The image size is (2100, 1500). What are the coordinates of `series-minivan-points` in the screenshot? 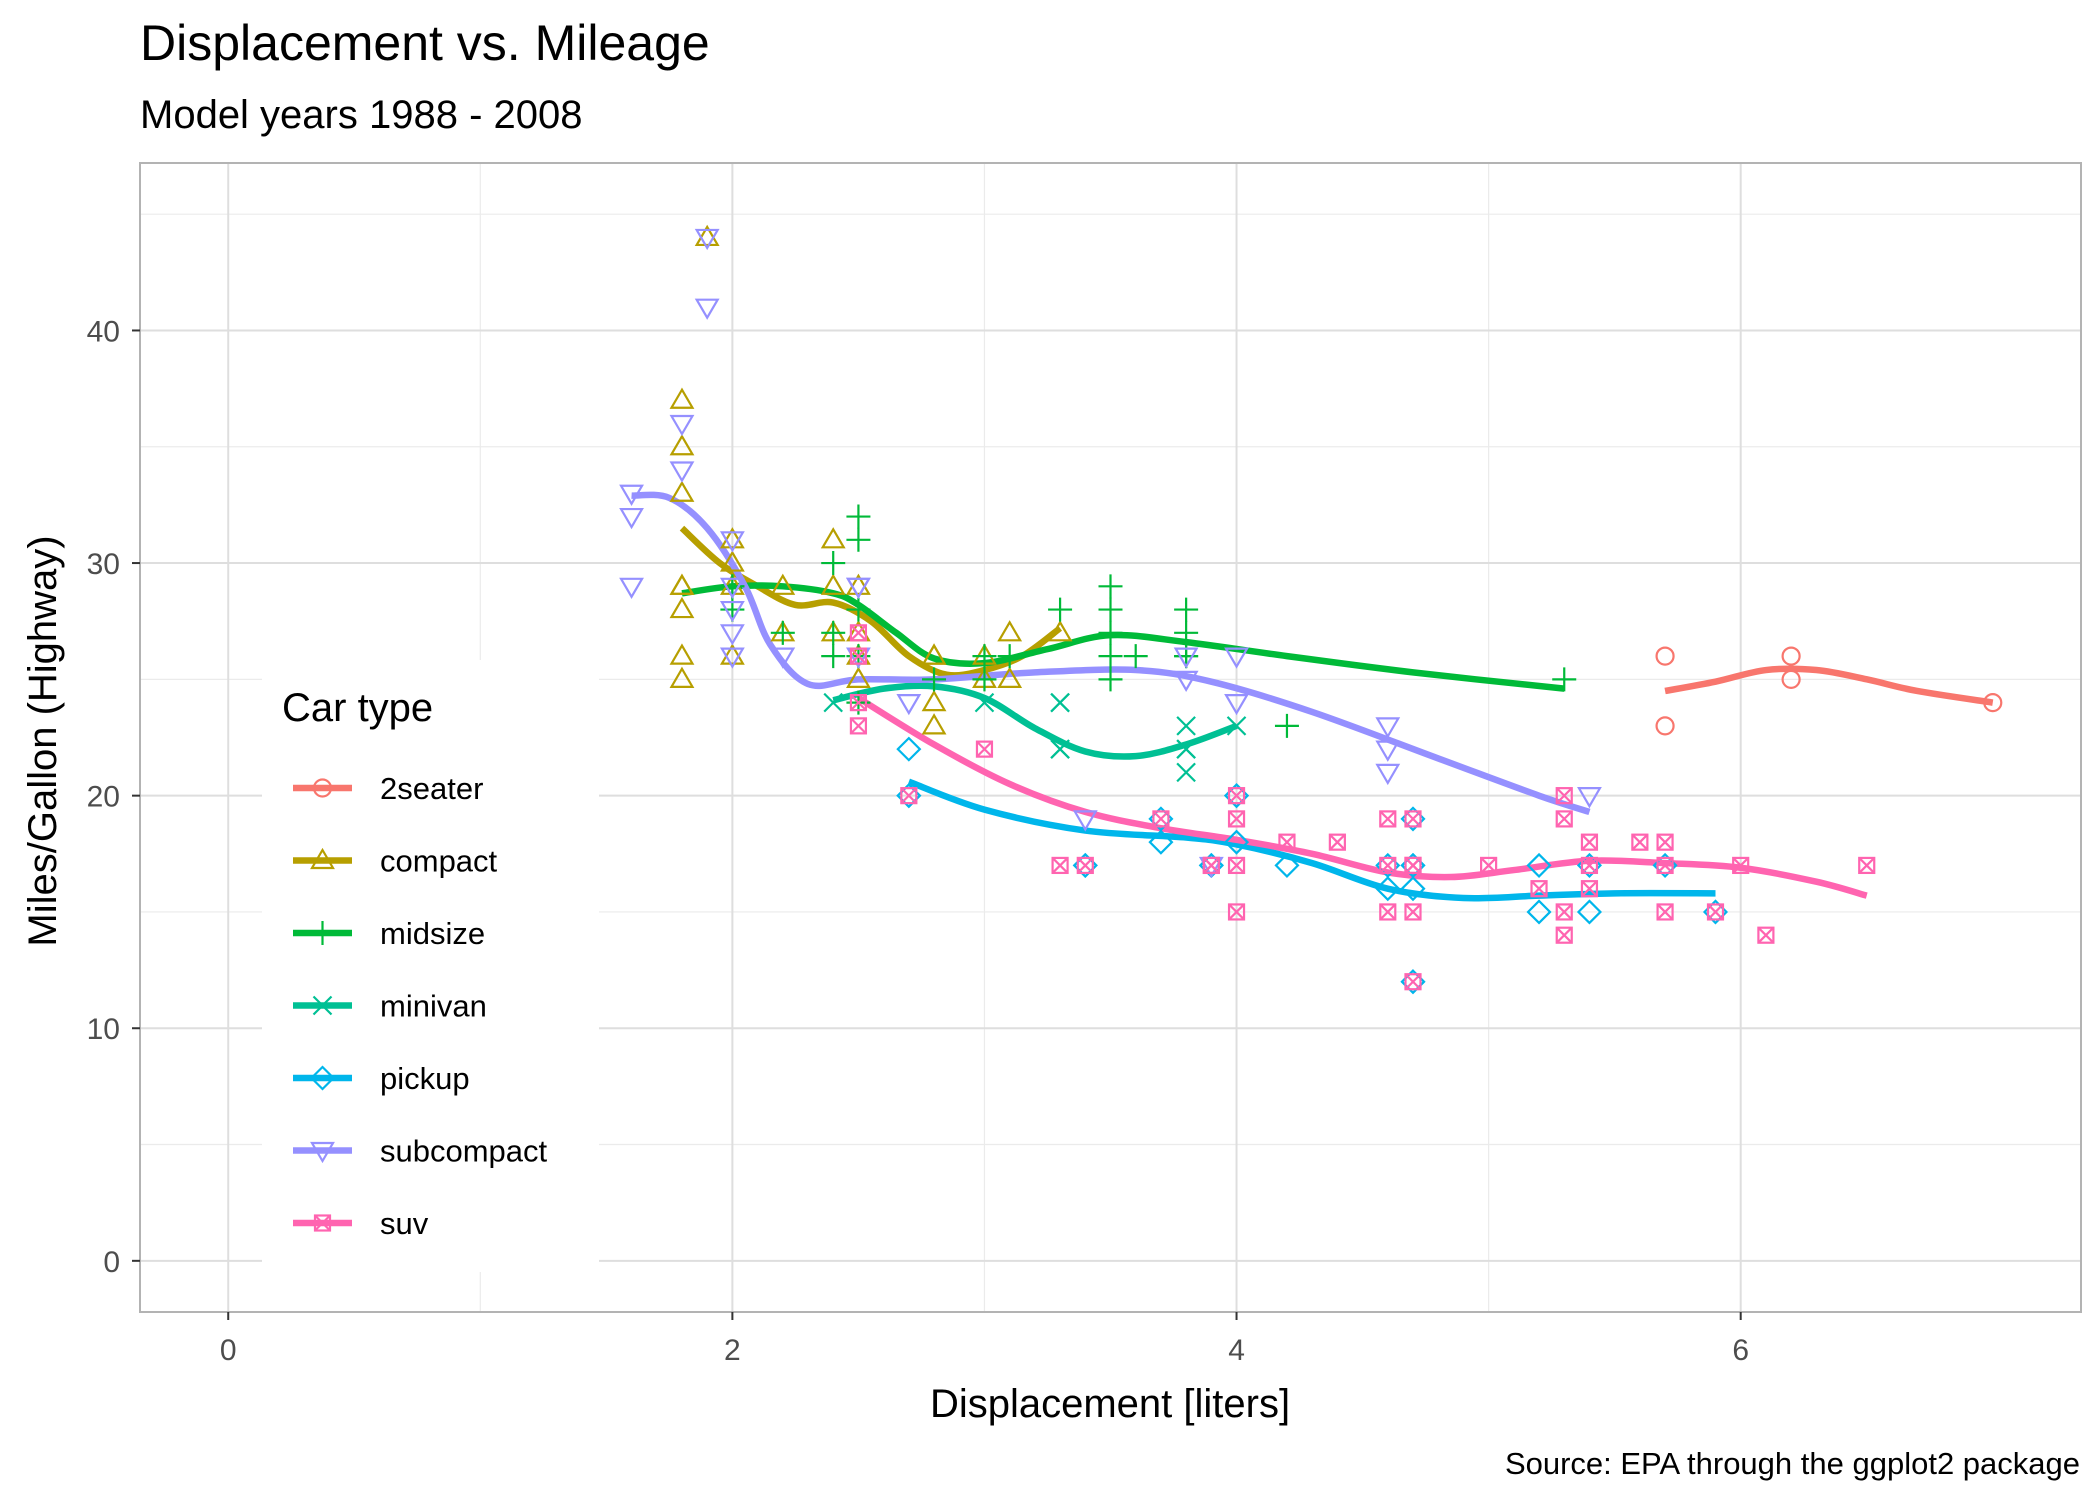 It's located at (1035, 737).